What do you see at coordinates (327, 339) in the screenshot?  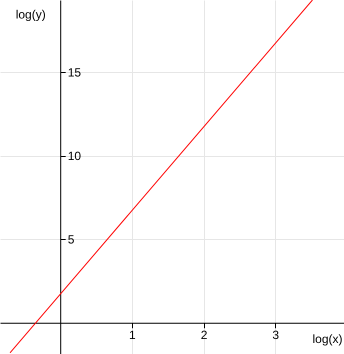 I see `x-axis-title: log(x)` at bounding box center [327, 339].